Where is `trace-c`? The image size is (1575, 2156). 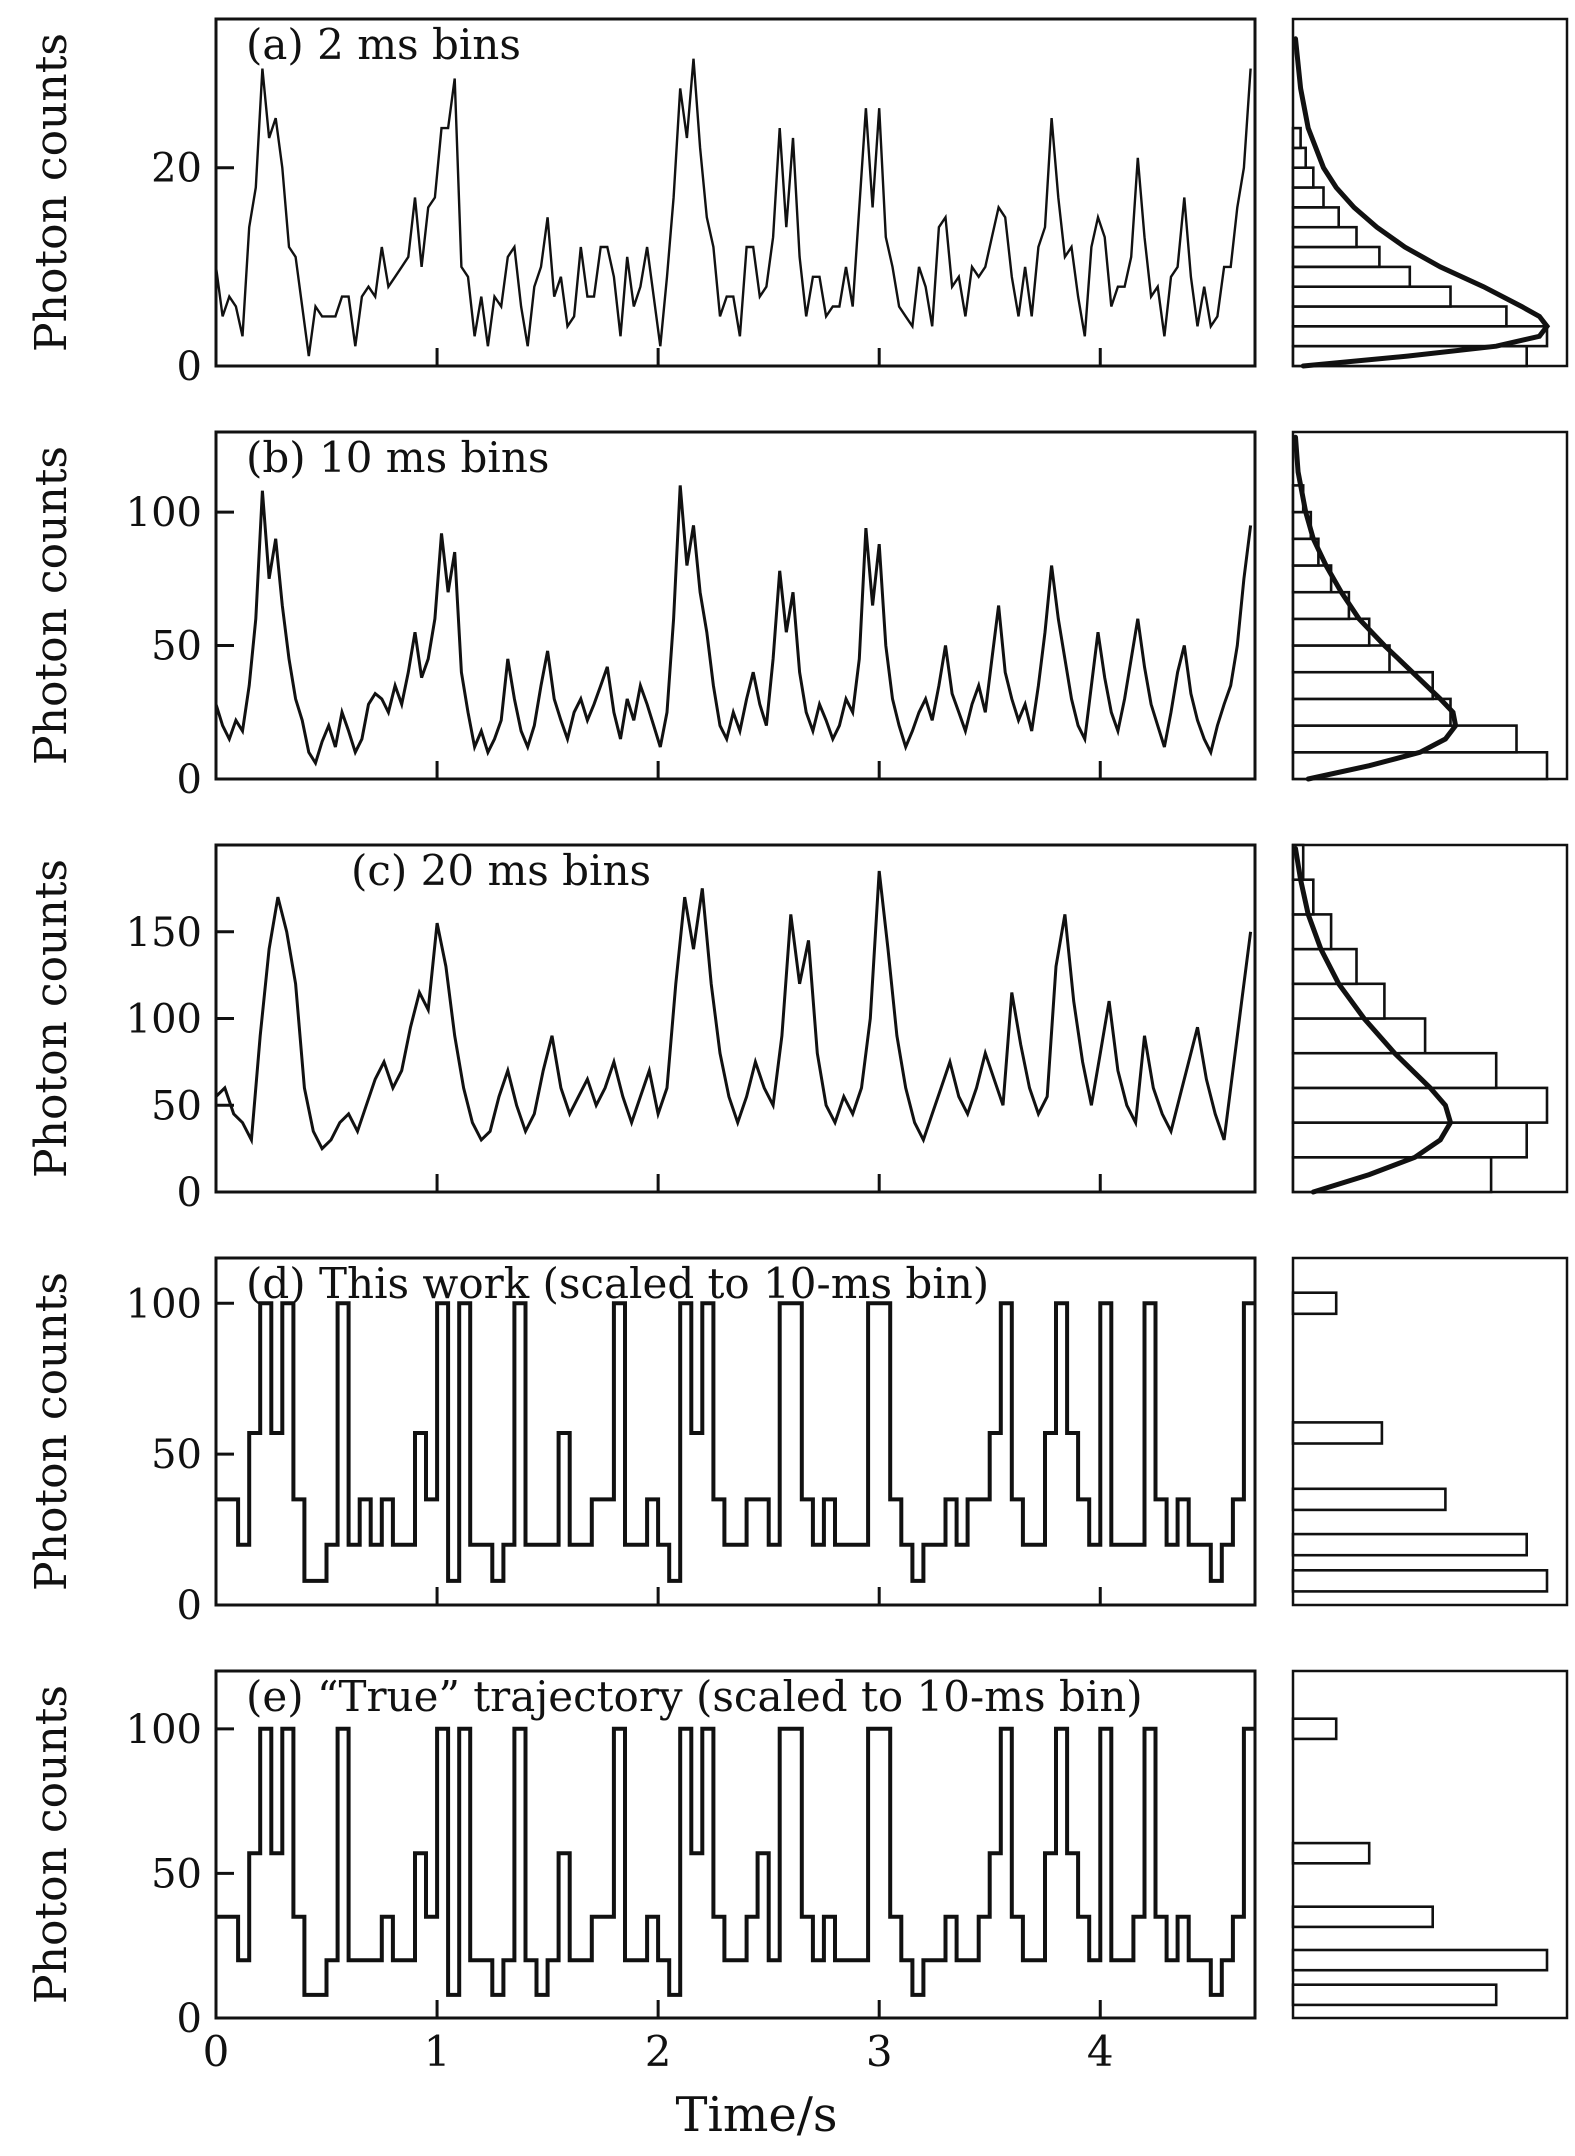 trace-c is located at coordinates (733, 1011).